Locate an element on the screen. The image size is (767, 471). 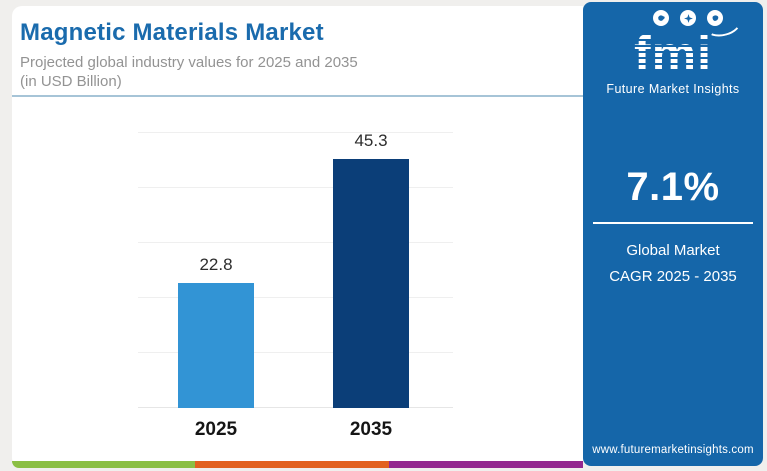
logo-globes is located at coordinates (688, 18).